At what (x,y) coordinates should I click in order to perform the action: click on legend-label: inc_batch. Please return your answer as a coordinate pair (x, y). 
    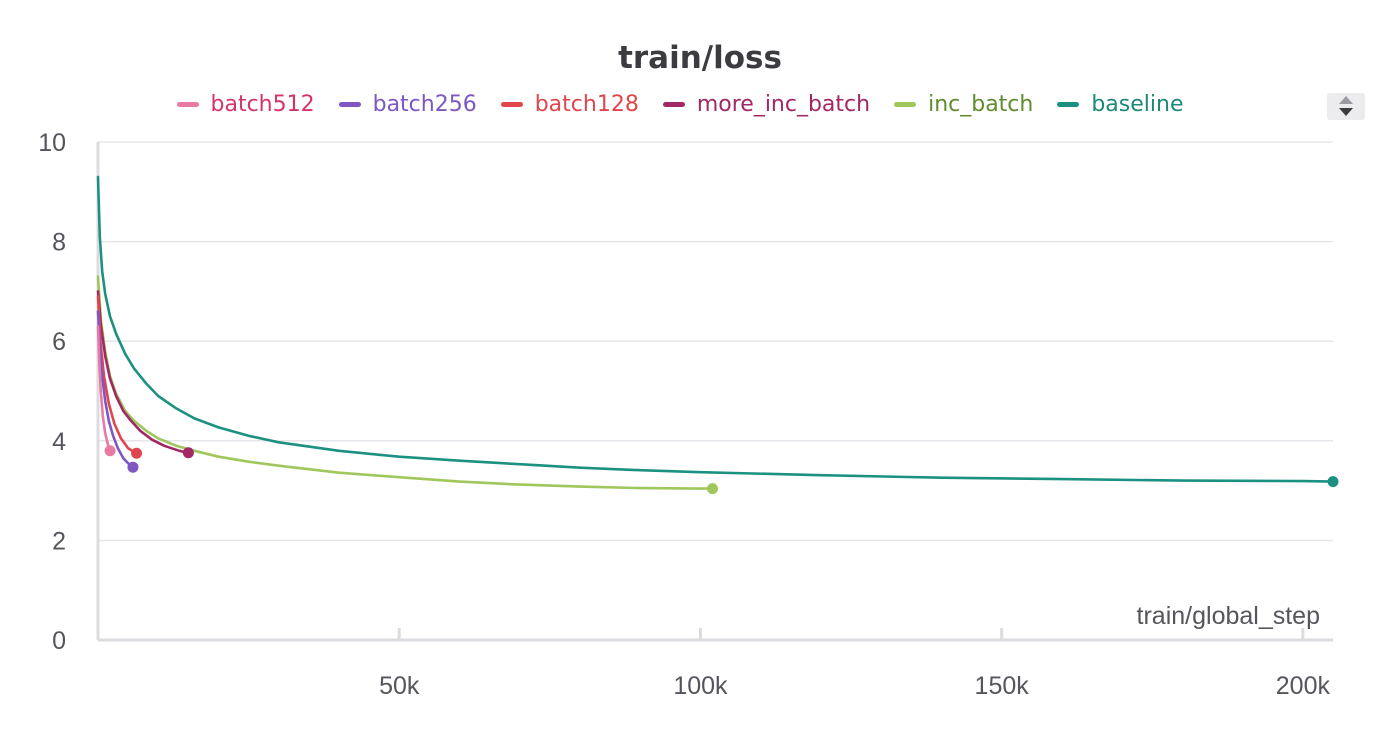
    Looking at the image, I should click on (981, 104).